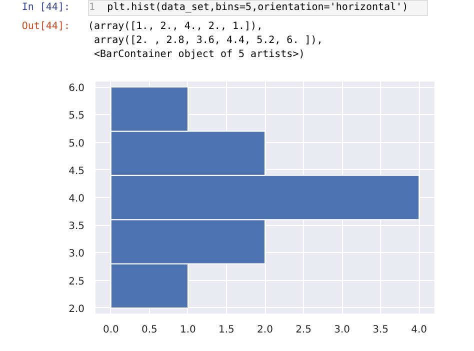 This screenshot has height=351, width=474. Describe the element at coordinates (76, 309) in the screenshot. I see `y-tick-label: 2.0` at that location.